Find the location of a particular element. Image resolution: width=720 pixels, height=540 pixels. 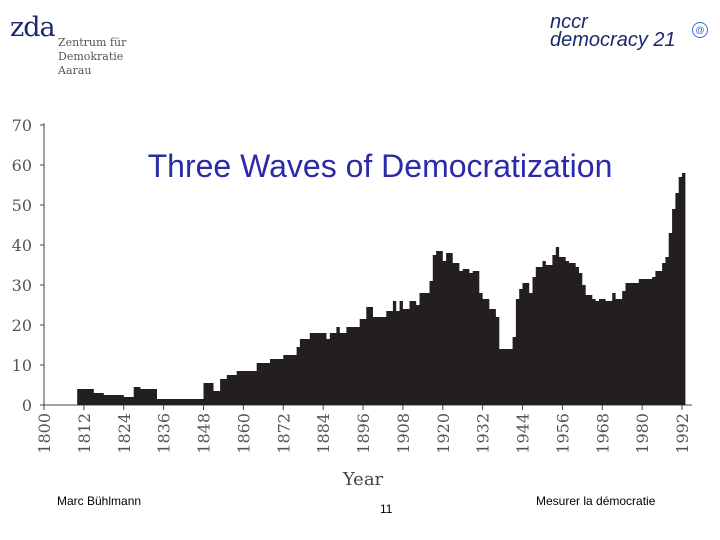

nccr-logo-line-1: nccr is located at coordinates (569, 22).